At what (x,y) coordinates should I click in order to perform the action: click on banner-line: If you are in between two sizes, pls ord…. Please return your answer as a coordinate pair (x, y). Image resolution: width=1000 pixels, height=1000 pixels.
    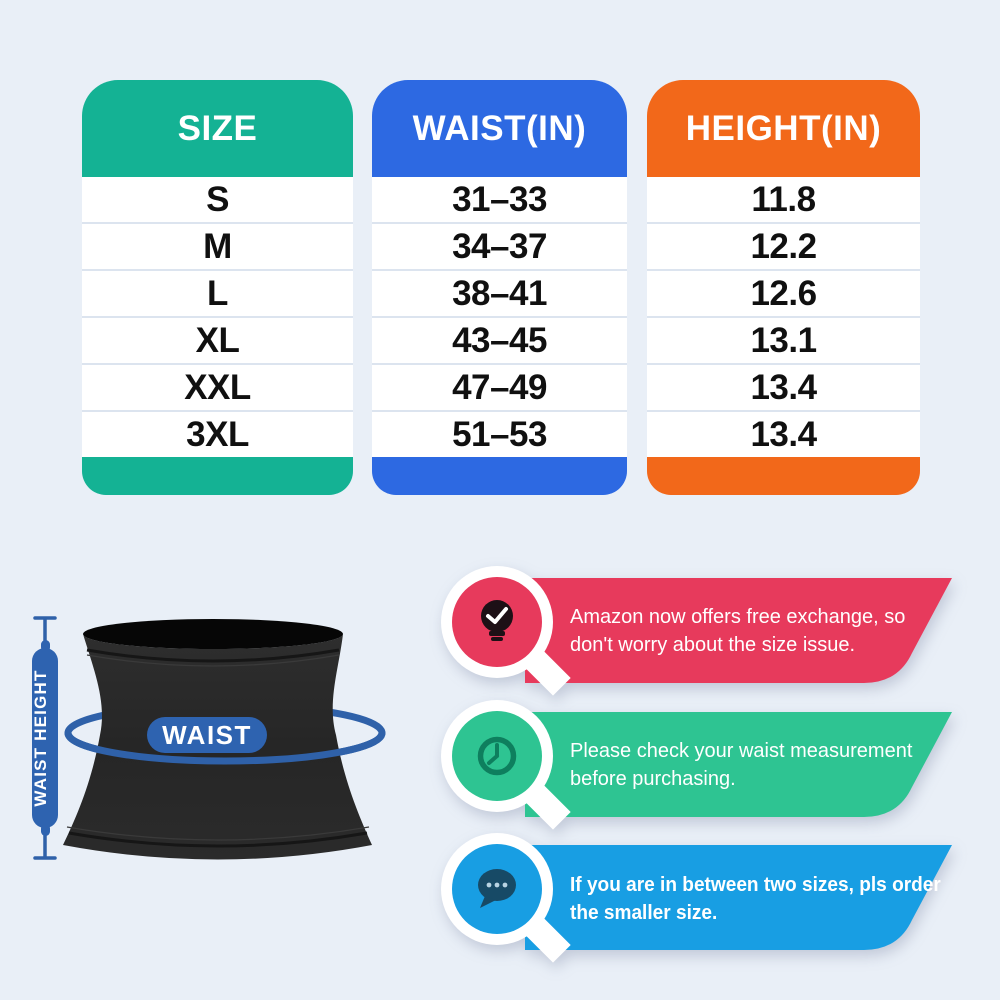
    Looking at the image, I should click on (755, 884).